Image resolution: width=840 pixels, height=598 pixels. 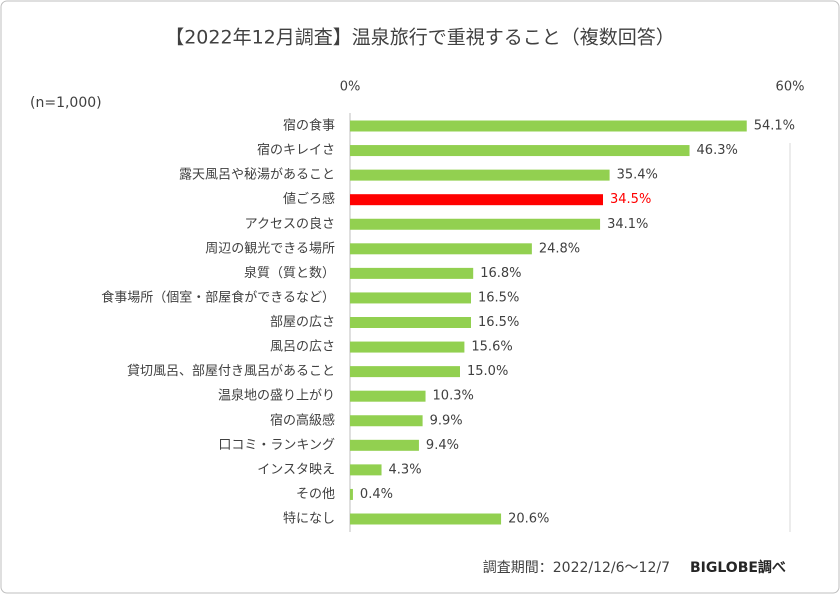 I want to click on y-tick-label: 泉質（質と数）, so click(x=289, y=273).